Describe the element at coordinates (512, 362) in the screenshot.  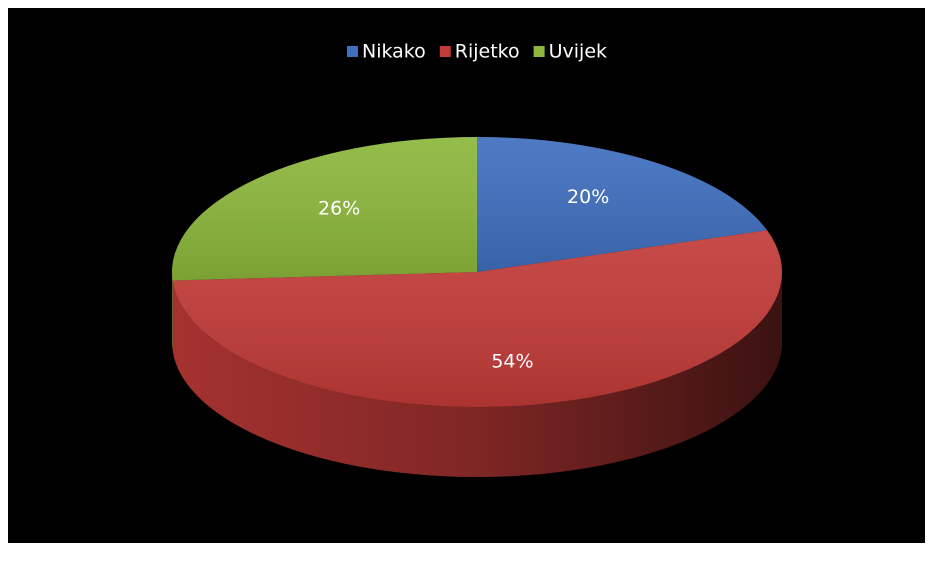
I see `data-label: 54%` at that location.